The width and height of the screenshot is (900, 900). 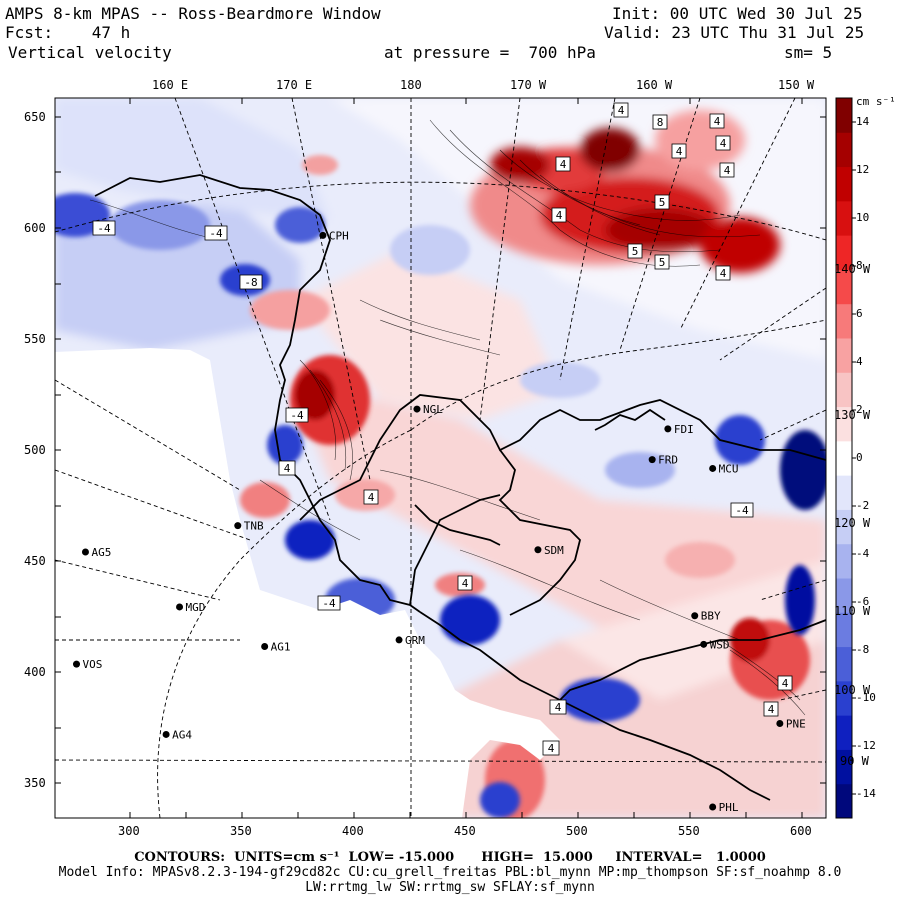 I want to click on colorbar-label: 14, so click(x=863, y=121).